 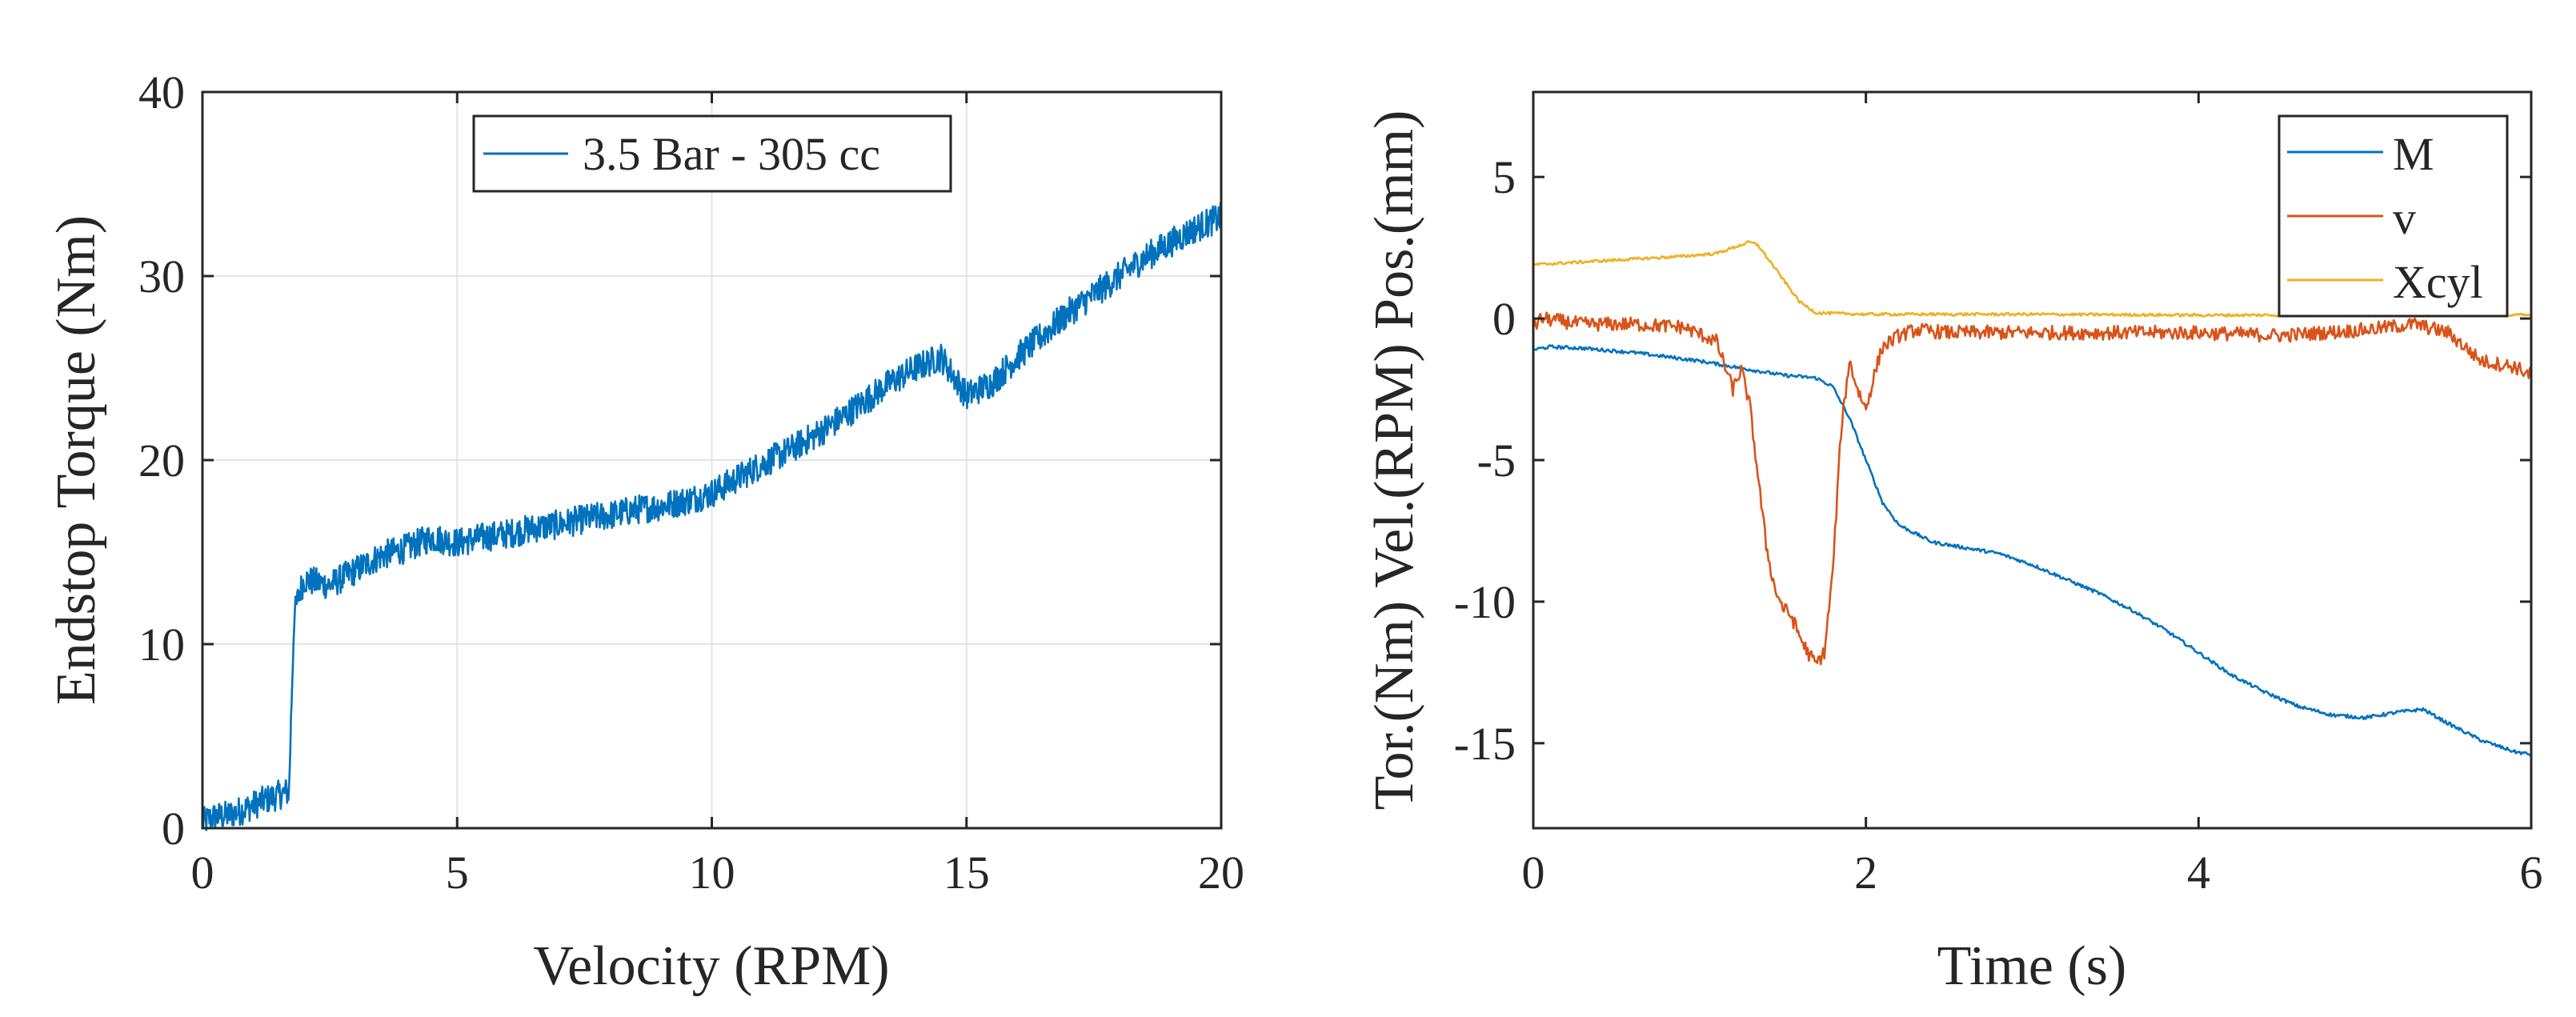 I want to click on legend-label-v: v, so click(x=2404, y=218).